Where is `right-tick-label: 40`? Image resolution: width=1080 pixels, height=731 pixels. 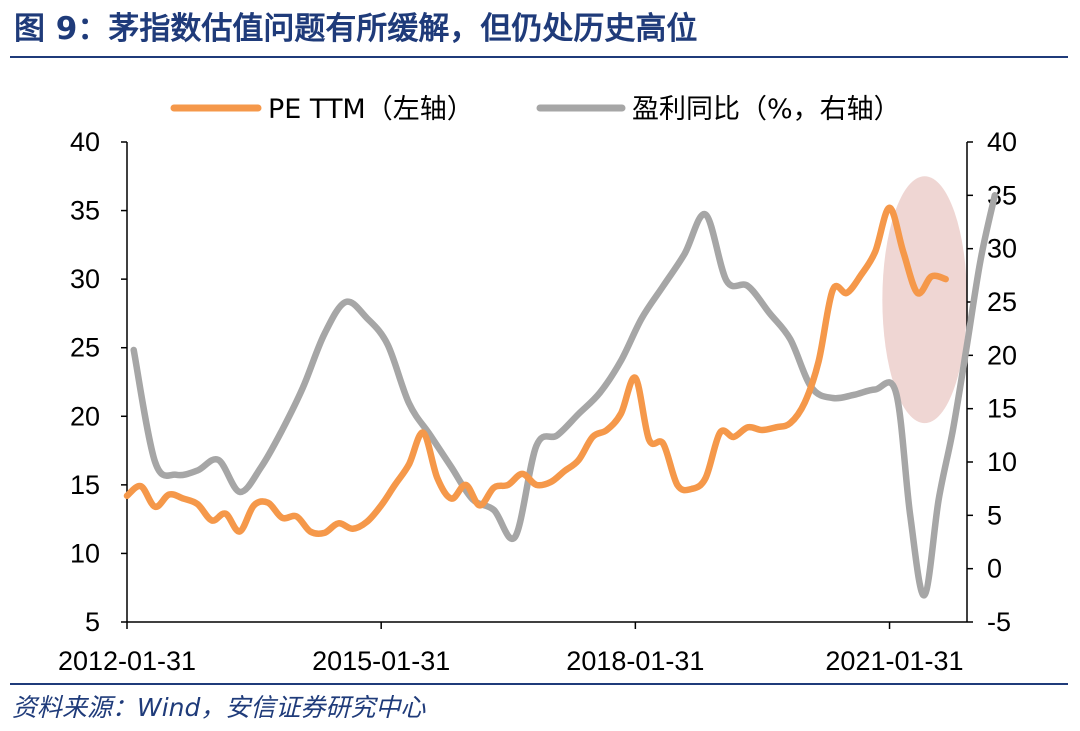
right-tick-label: 40 is located at coordinates (1002, 142).